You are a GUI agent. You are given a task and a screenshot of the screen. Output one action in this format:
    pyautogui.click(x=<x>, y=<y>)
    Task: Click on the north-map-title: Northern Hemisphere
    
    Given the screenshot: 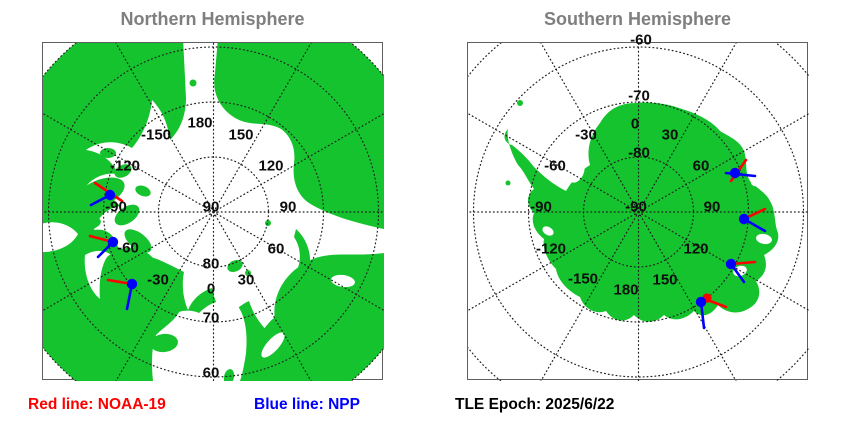 What is the action you would take?
    pyautogui.click(x=212, y=19)
    